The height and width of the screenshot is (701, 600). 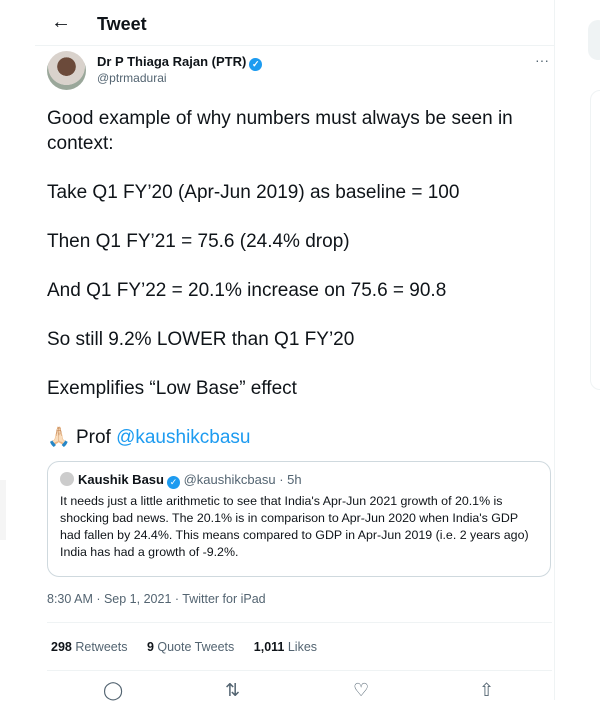 I want to click on likes-number: 1,011, so click(x=269, y=647).